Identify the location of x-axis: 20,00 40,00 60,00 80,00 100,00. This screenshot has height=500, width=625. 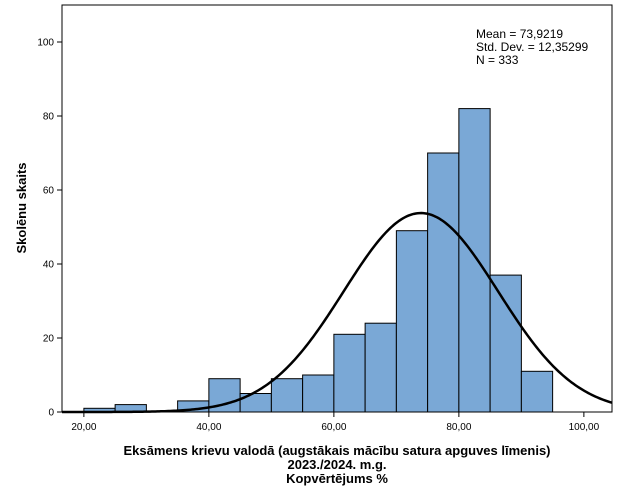
(335, 422).